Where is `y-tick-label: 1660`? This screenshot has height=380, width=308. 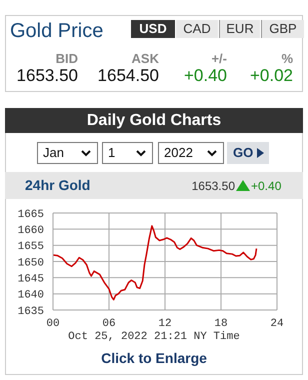
y-tick-label: 1660 is located at coordinates (31, 231).